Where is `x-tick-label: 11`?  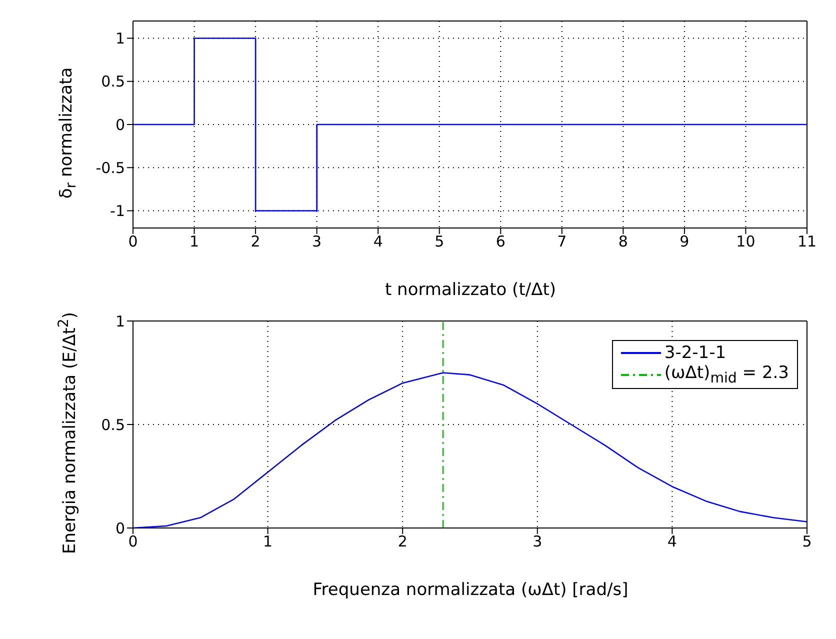 x-tick-label: 11 is located at coordinates (807, 241).